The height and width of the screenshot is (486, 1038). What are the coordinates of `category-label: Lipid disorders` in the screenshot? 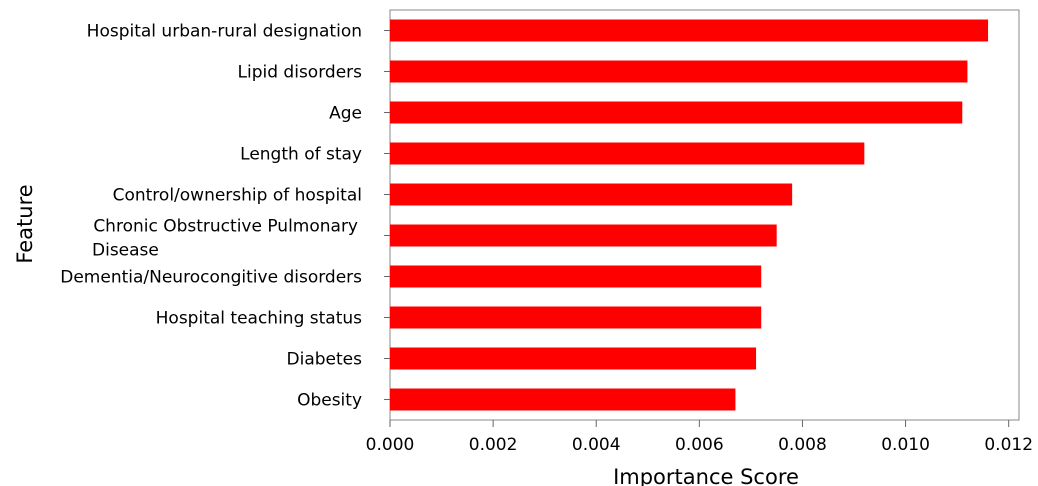 It's located at (300, 73).